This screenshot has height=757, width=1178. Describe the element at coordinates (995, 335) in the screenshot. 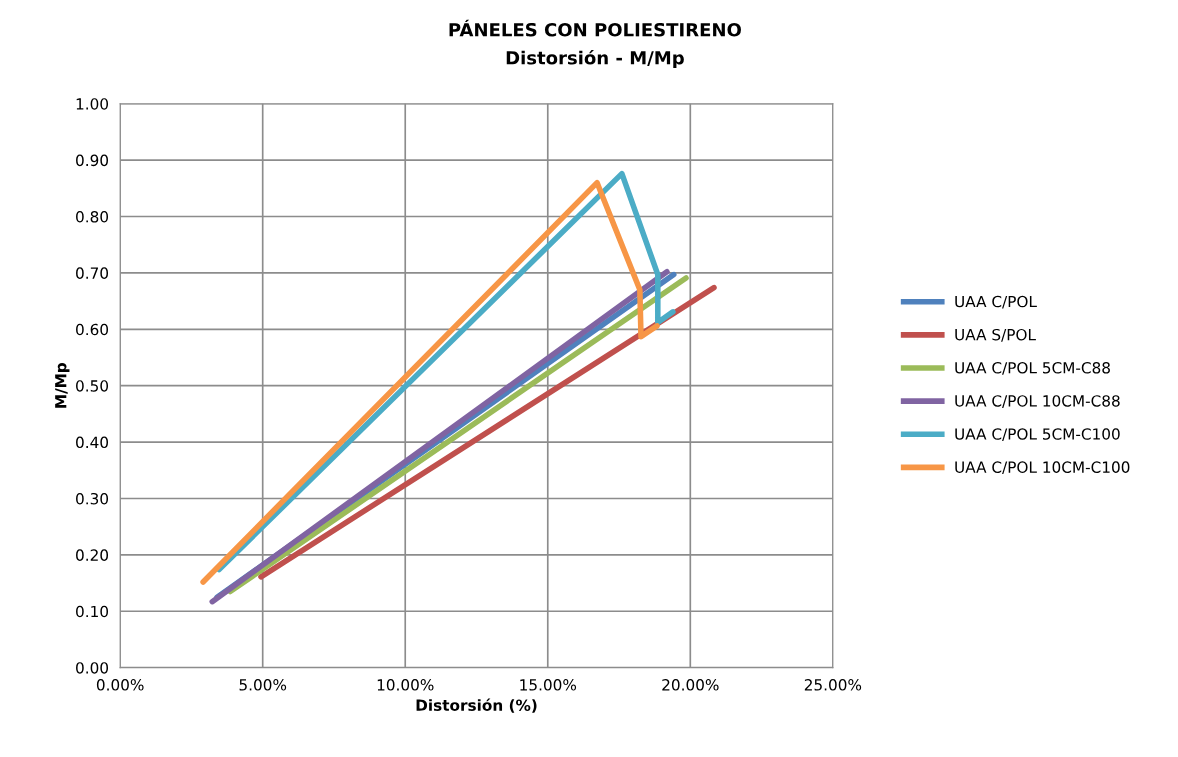

I see `legend-label: UAA S/POL` at that location.